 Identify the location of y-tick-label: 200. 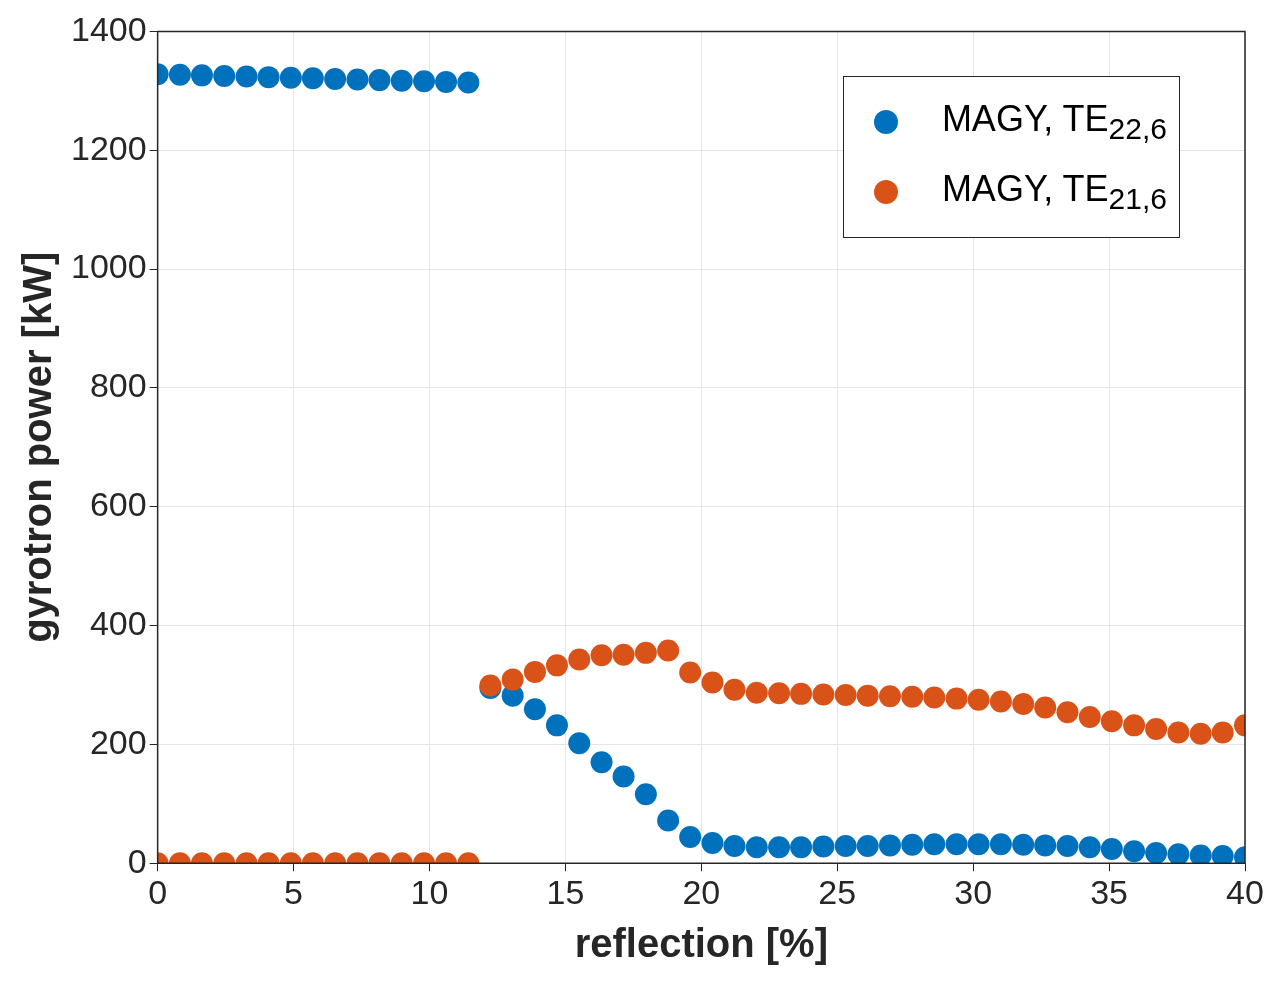
(118, 741).